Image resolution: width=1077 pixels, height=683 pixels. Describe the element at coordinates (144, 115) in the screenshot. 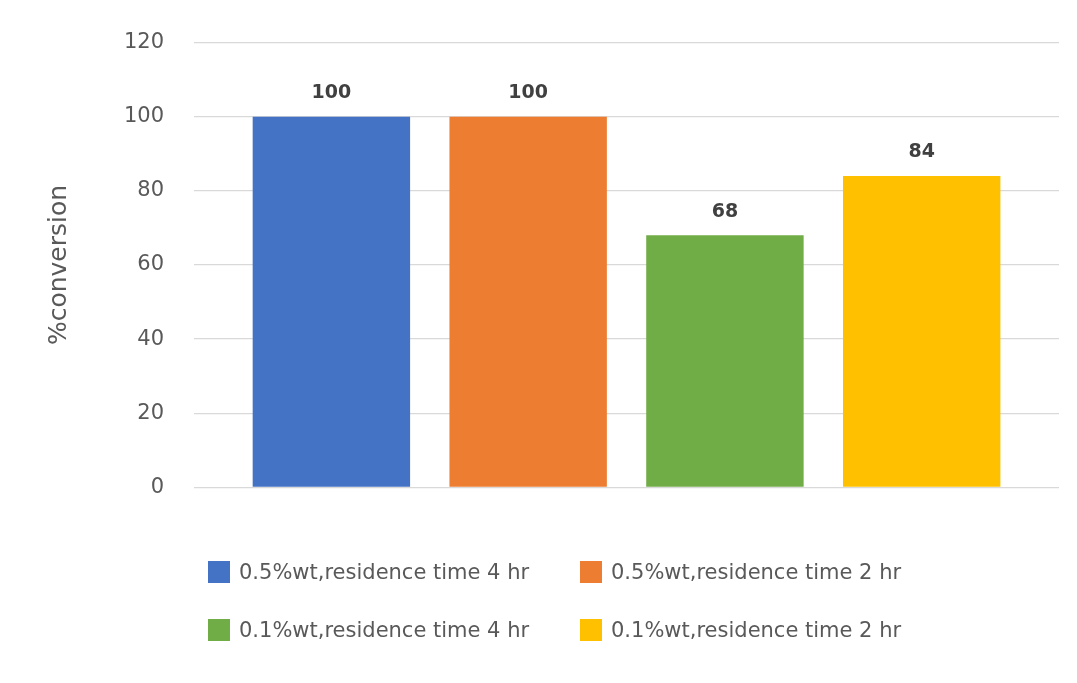

I see `y-tick-label: 100` at that location.